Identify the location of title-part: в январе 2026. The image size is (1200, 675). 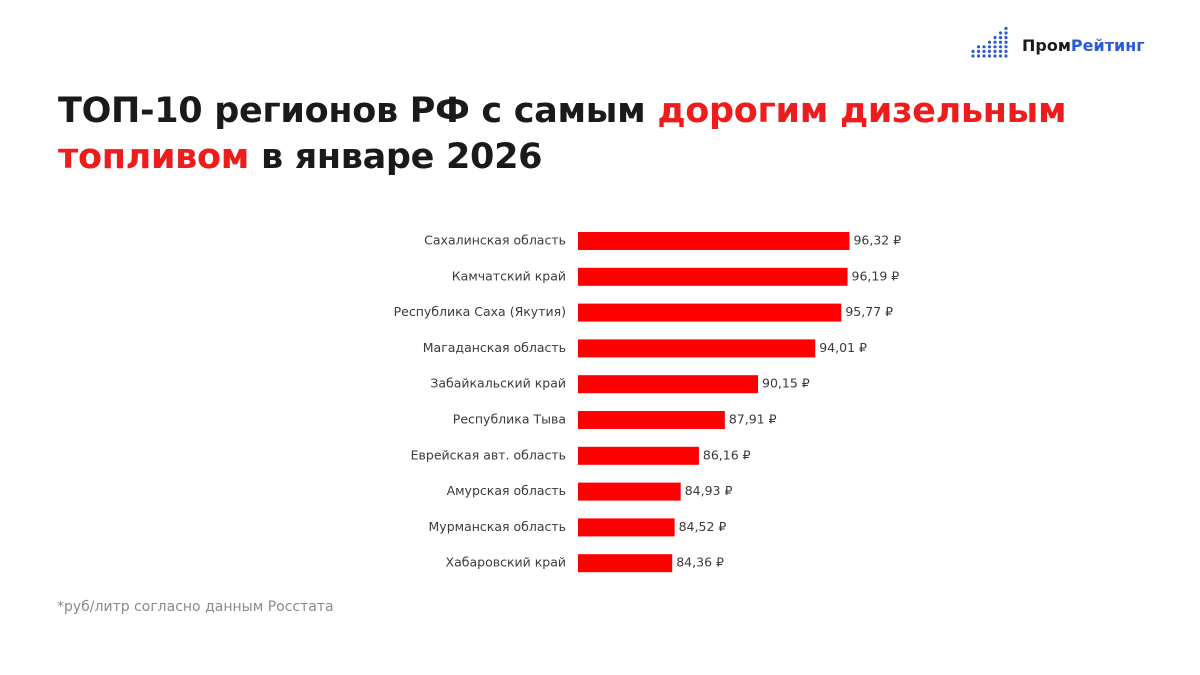
(396, 157).